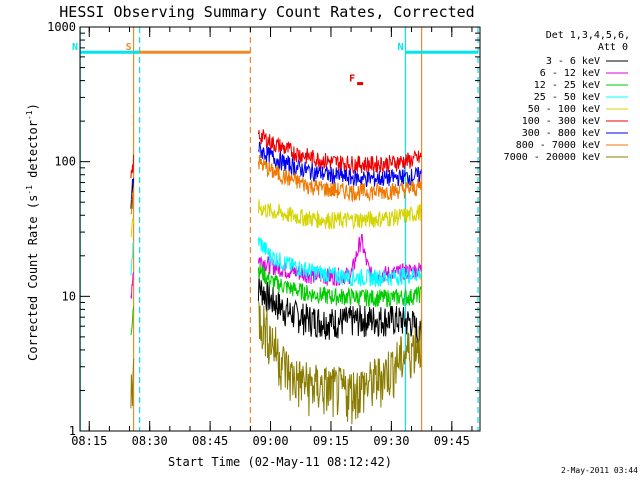 This screenshot has height=480, width=640. I want to click on x-tick-label: 09:45, so click(452, 441).